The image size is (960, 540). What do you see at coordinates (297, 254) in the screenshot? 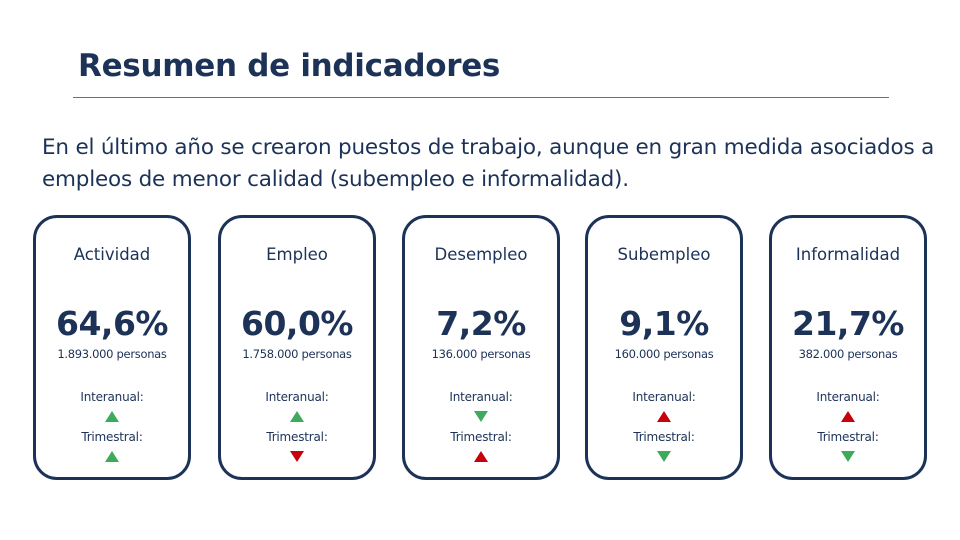
I see `card-title: Empleo` at bounding box center [297, 254].